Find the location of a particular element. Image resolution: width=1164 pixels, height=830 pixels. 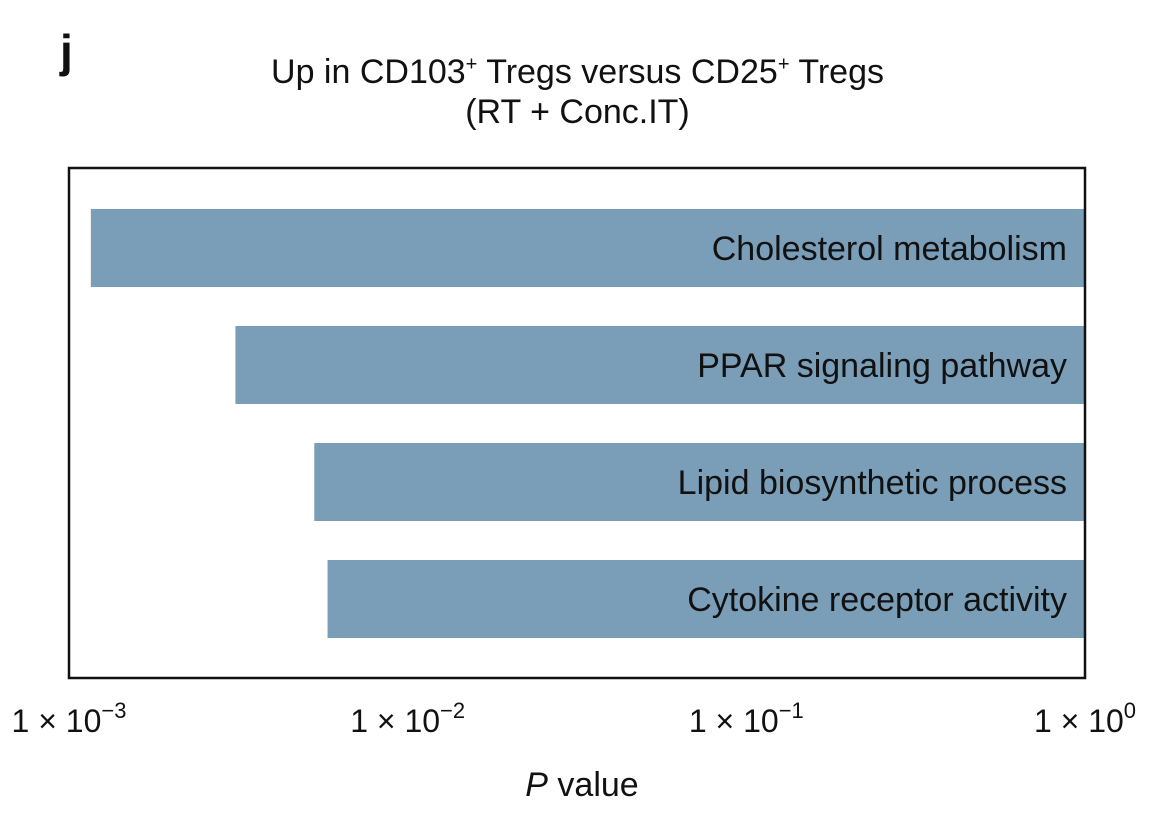

chart-title-line-1: Up in CD103+ Tregs versus CD25+ Tregs is located at coordinates (577, 72).